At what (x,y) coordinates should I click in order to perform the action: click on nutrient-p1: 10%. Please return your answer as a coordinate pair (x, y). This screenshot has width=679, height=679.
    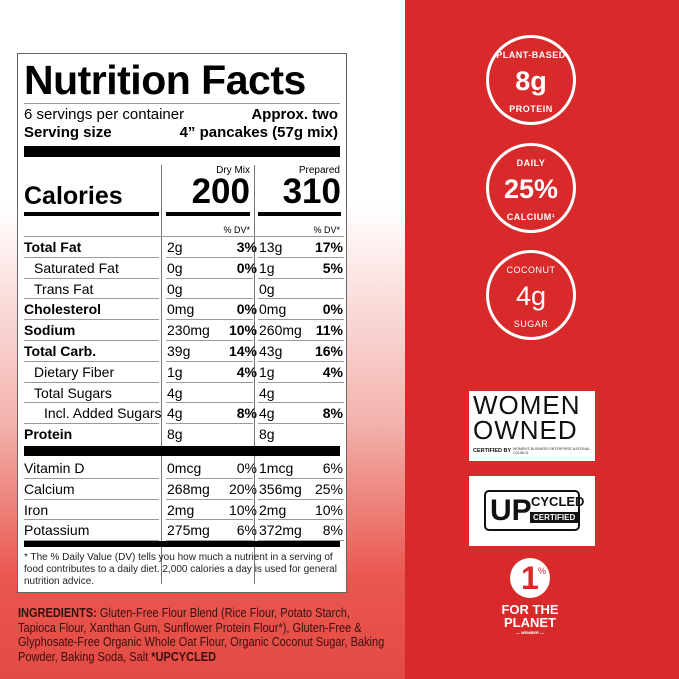
    Looking at the image, I should click on (242, 509).